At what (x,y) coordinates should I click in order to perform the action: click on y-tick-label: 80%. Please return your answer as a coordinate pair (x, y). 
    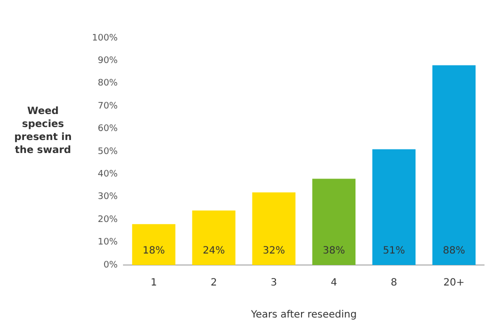
    Looking at the image, I should click on (108, 83).